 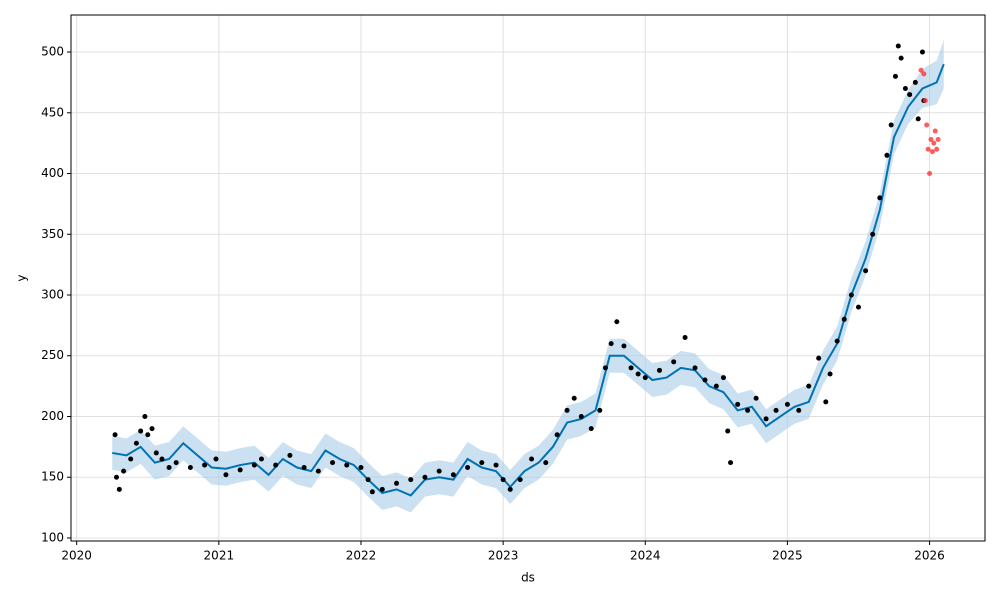 What do you see at coordinates (52, 112) in the screenshot?
I see `y-tick-label: 450` at bounding box center [52, 112].